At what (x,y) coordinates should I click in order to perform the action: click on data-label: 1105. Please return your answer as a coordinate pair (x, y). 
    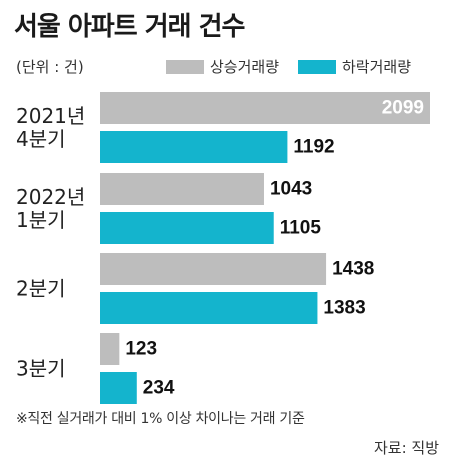
    Looking at the image, I should click on (301, 228).